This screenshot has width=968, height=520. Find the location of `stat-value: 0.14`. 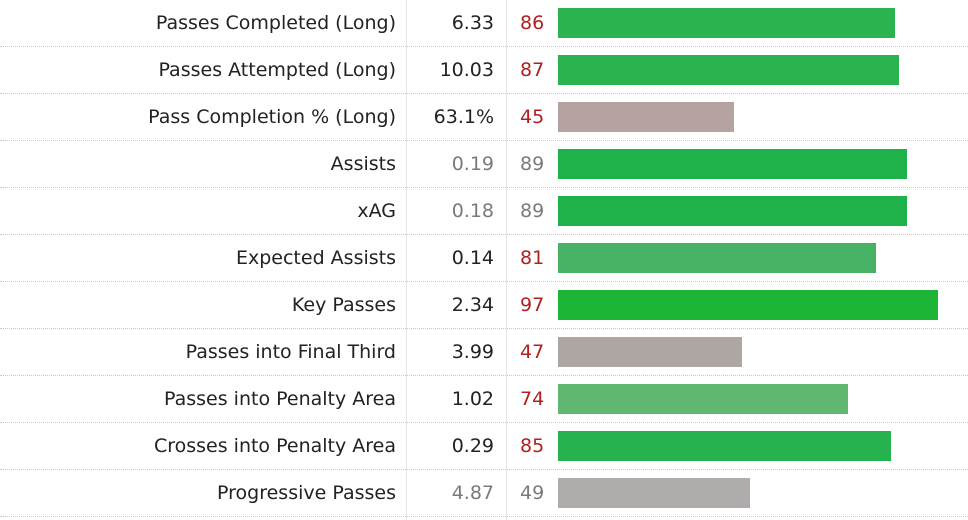

stat-value: 0.14 is located at coordinates (472, 258).